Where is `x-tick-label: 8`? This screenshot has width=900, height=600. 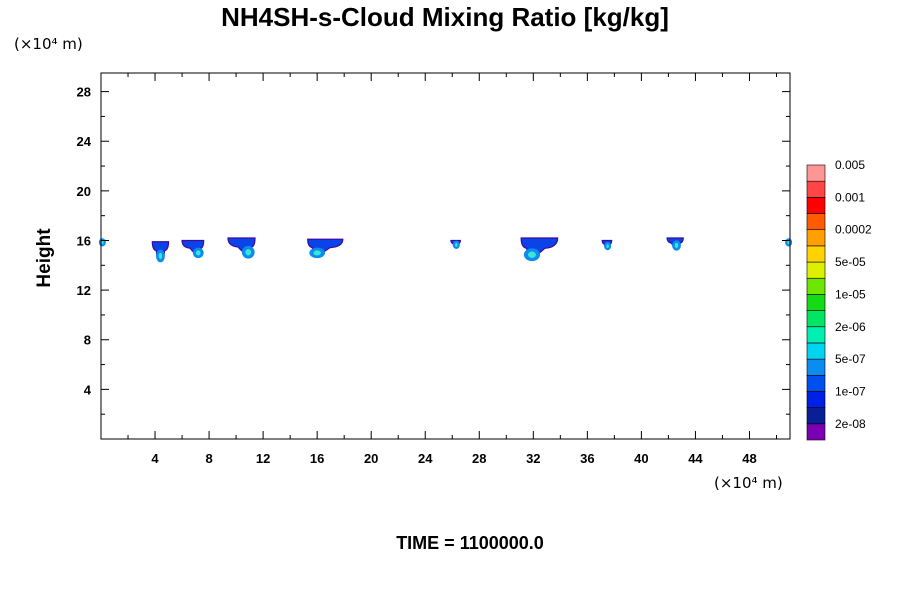
x-tick-label: 8 is located at coordinates (208, 458).